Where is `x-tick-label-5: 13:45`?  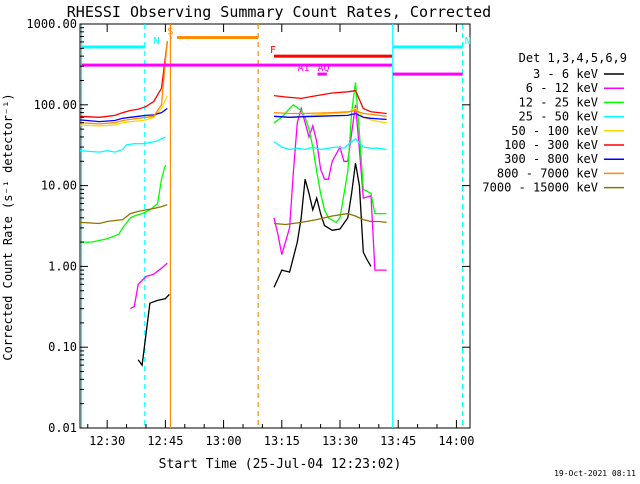 x-tick-label-5: 13:45 is located at coordinates (398, 441).